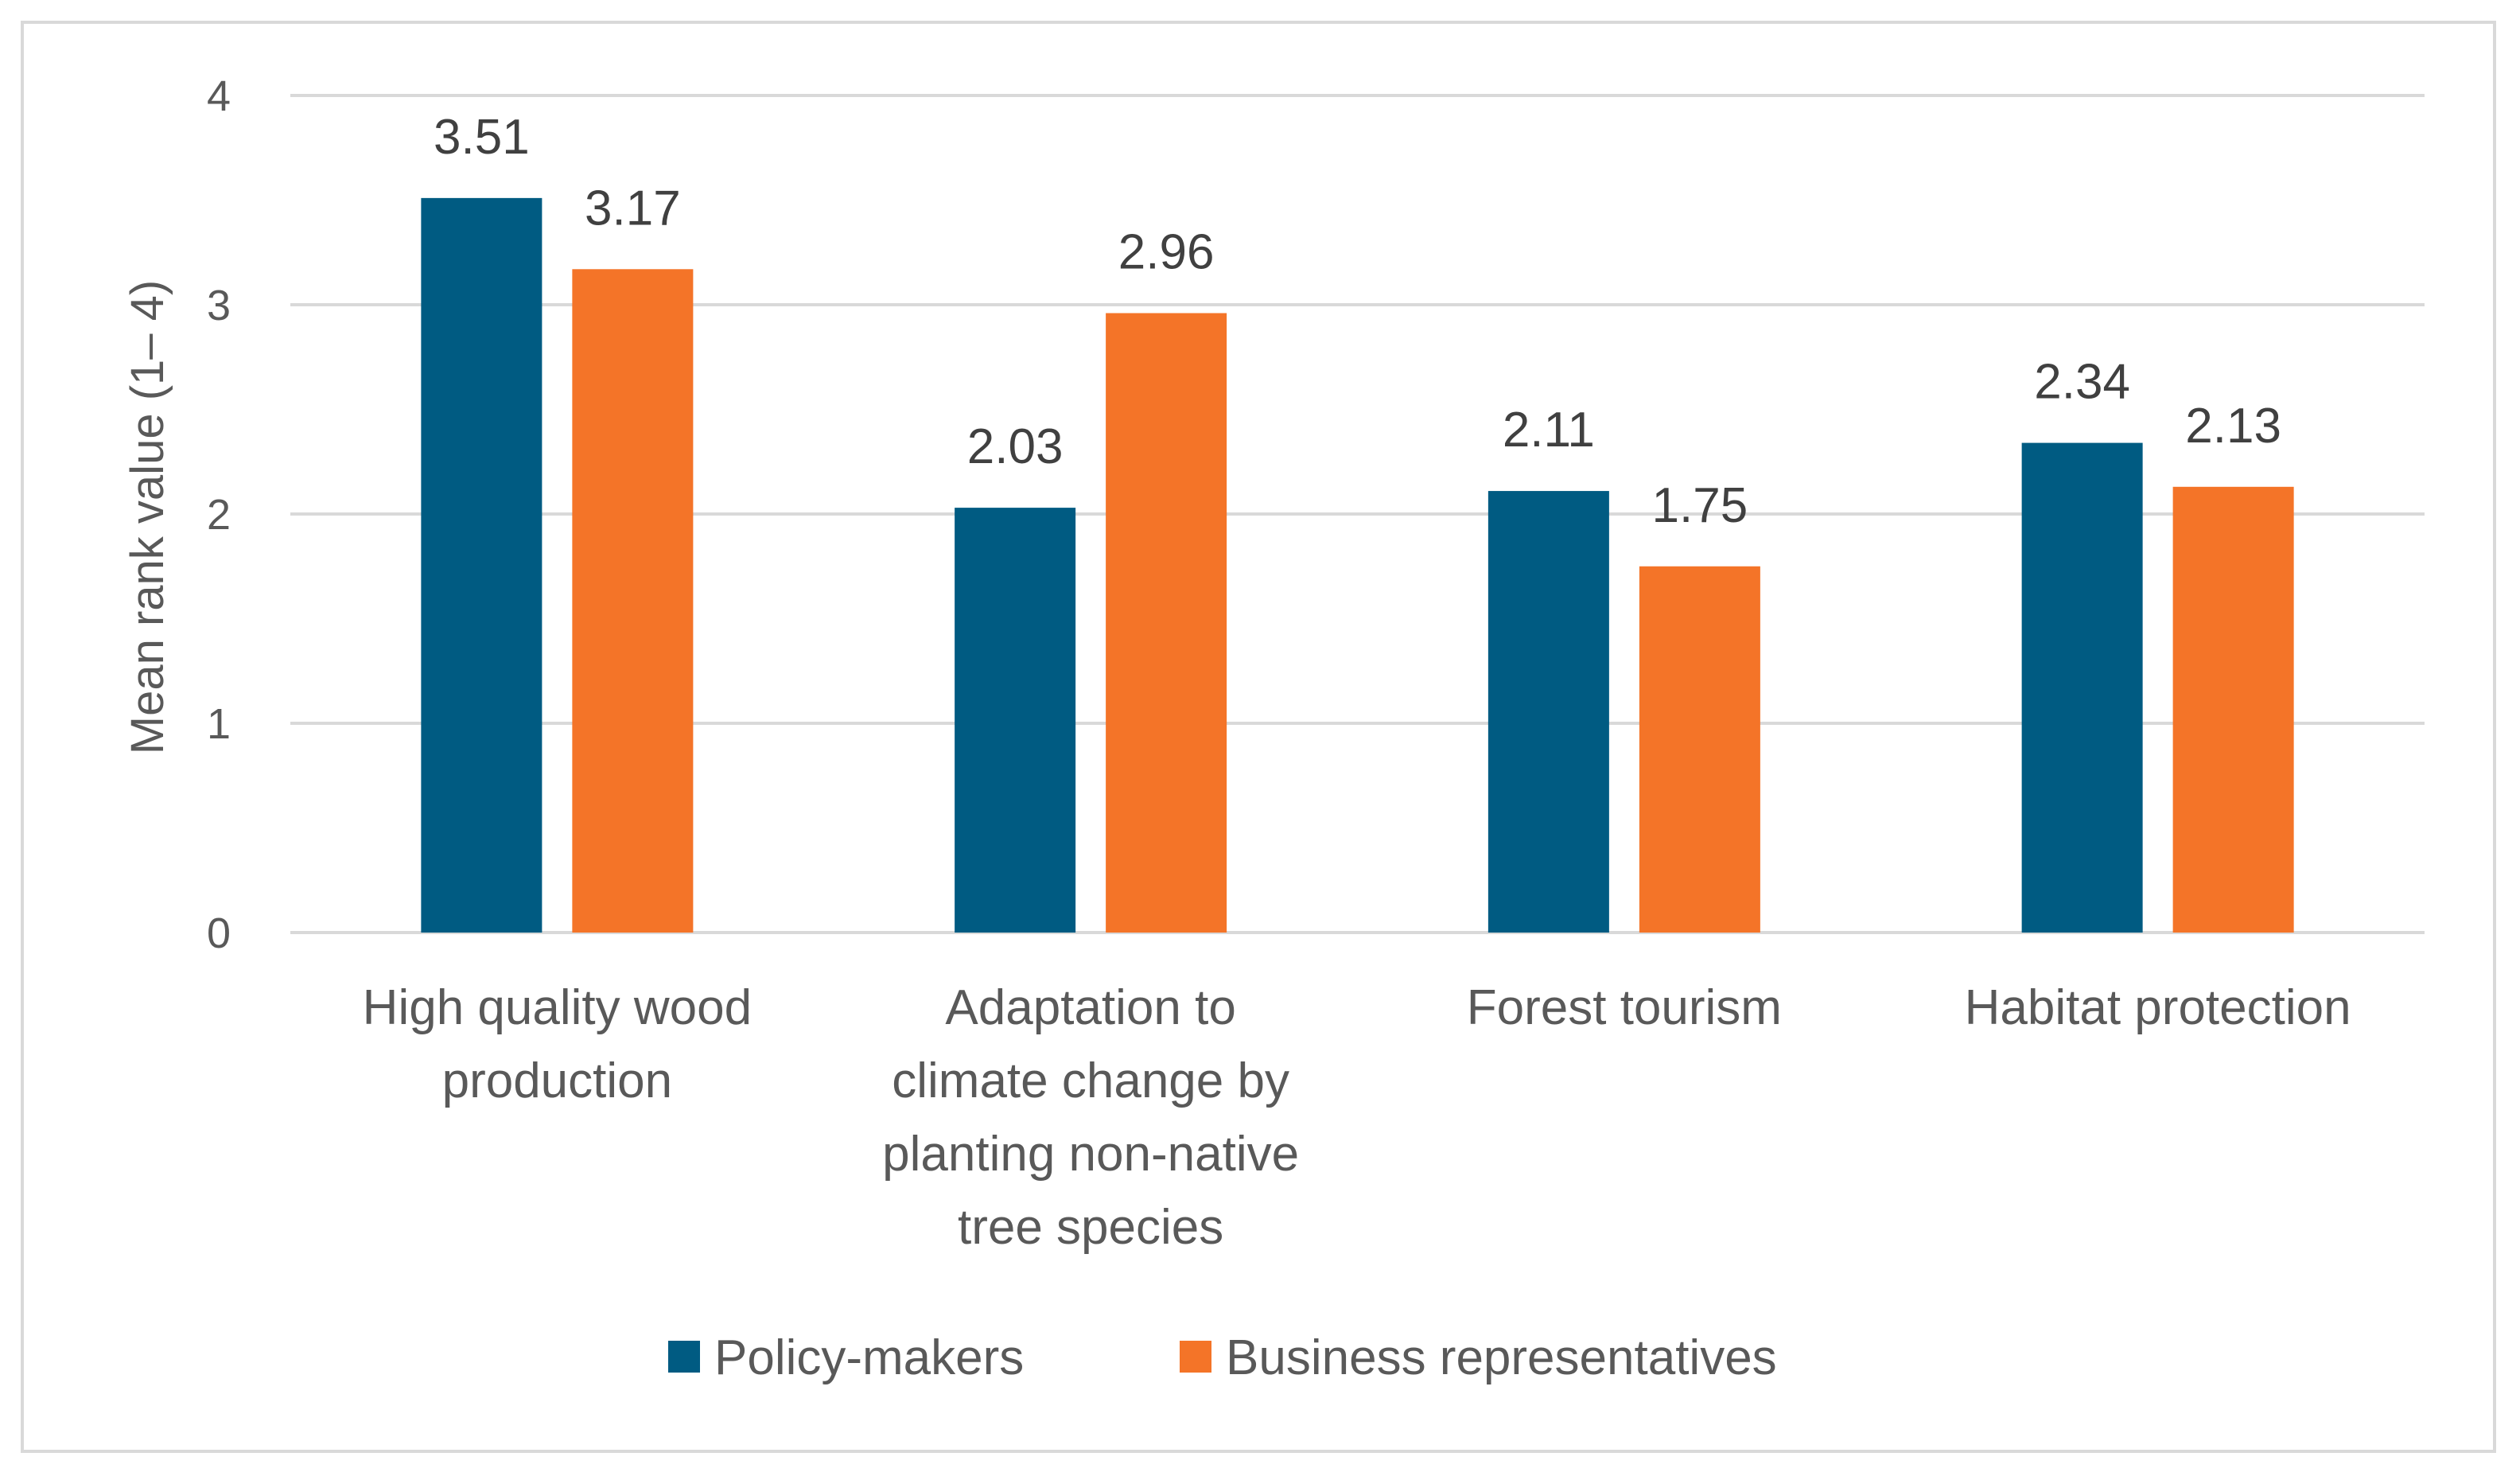 The image size is (2520, 1476). I want to click on legend-swatch-business-representatives, so click(1195, 1357).